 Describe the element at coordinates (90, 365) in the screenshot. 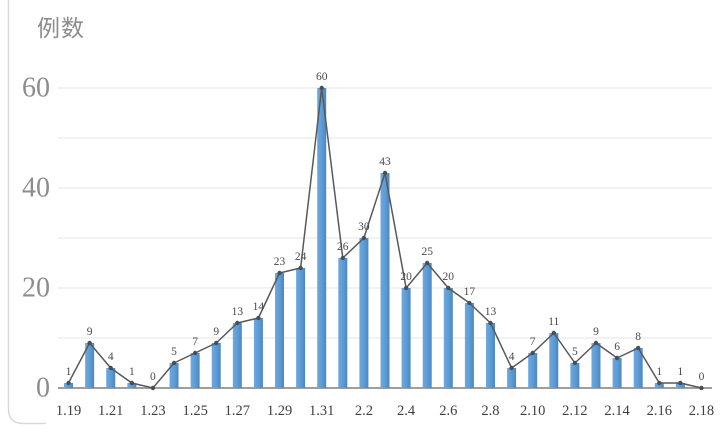

I see `bar-1.20` at that location.